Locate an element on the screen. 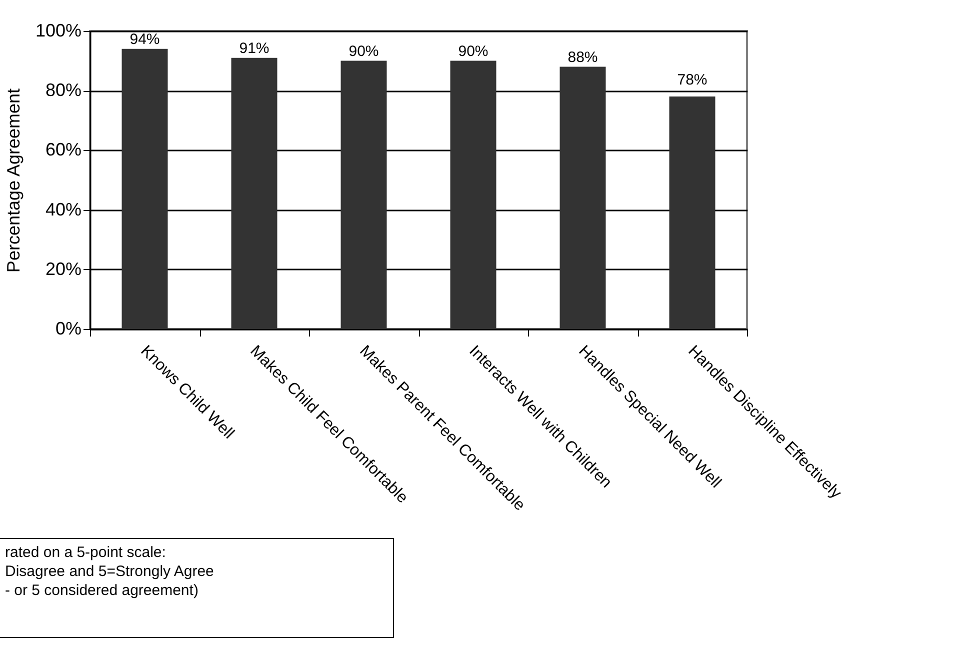  y-tick-label: 80% is located at coordinates (63, 90).